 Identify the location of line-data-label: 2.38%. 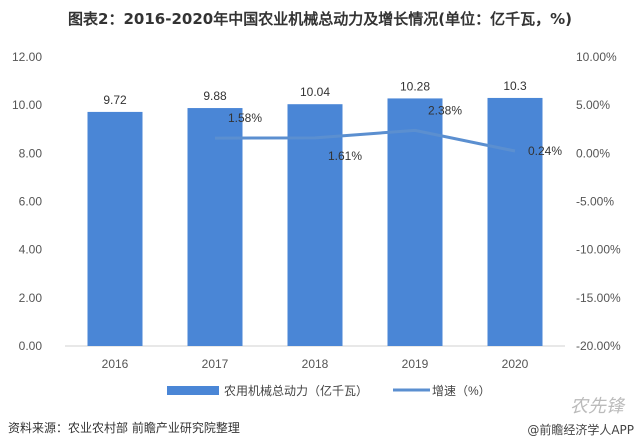
(445, 110).